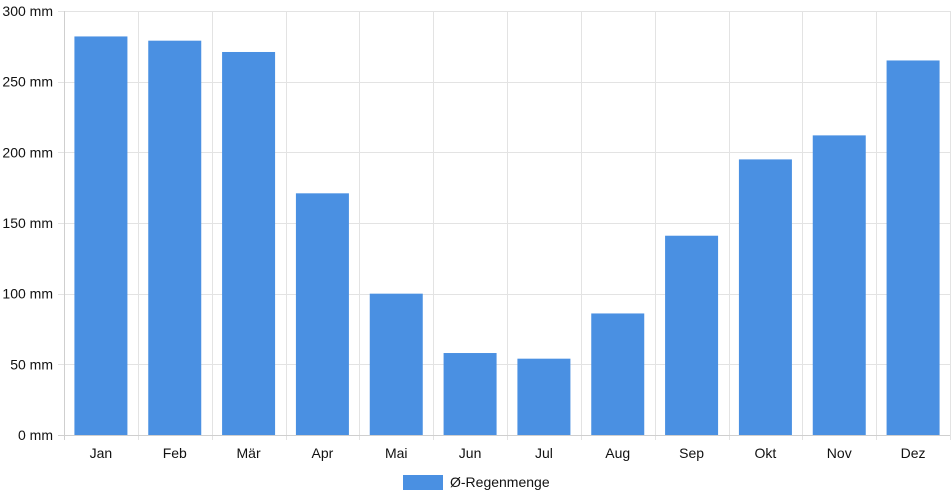 This screenshot has width=952, height=500. I want to click on legend-swatch, so click(423, 482).